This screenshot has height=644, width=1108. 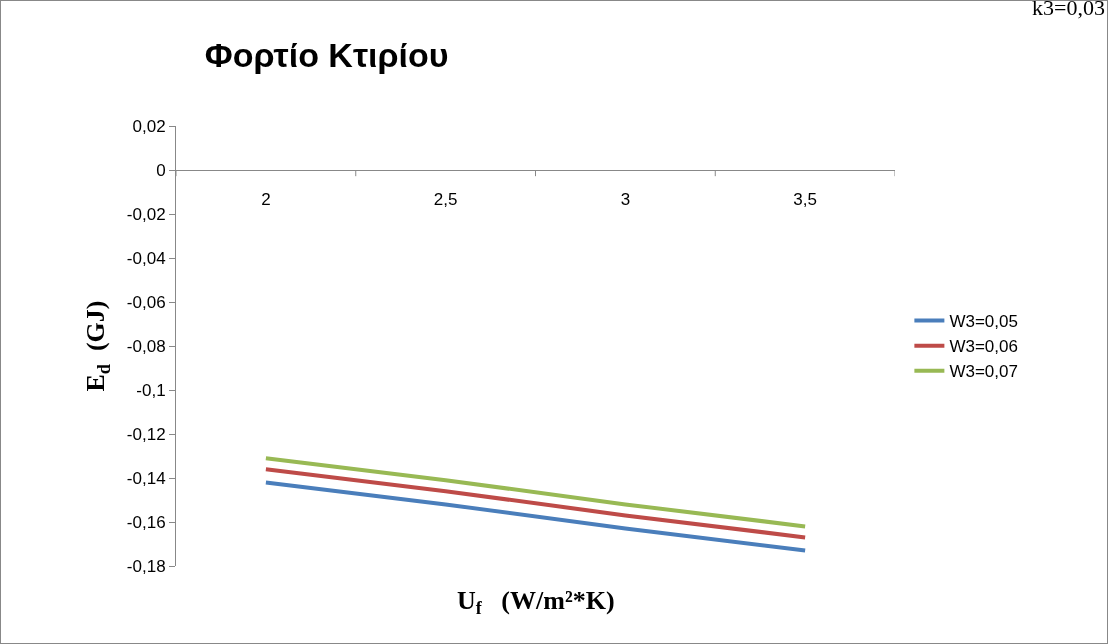 I want to click on y-tick-label: -0,02, so click(x=146, y=214).